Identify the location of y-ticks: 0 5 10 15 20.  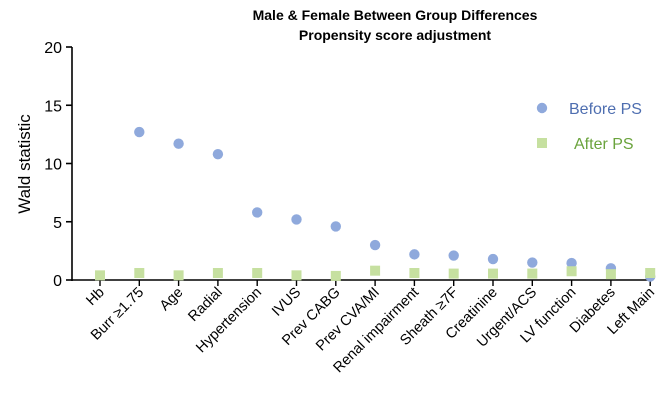
(58, 165).